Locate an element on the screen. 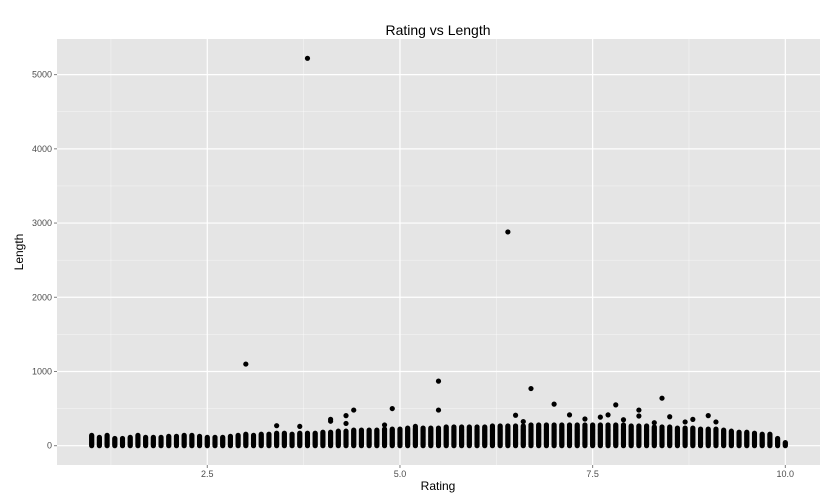 The width and height of the screenshot is (839, 504). y-tick-label: 5000 is located at coordinates (42, 75).